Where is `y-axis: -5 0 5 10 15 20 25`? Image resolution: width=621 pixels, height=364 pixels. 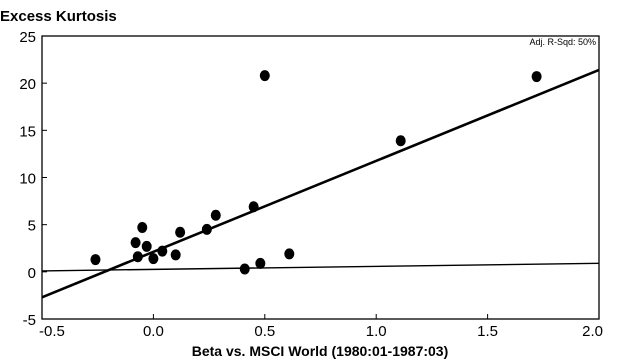 y-axis: -5 0 5 10 15 20 25 is located at coordinates (33, 179).